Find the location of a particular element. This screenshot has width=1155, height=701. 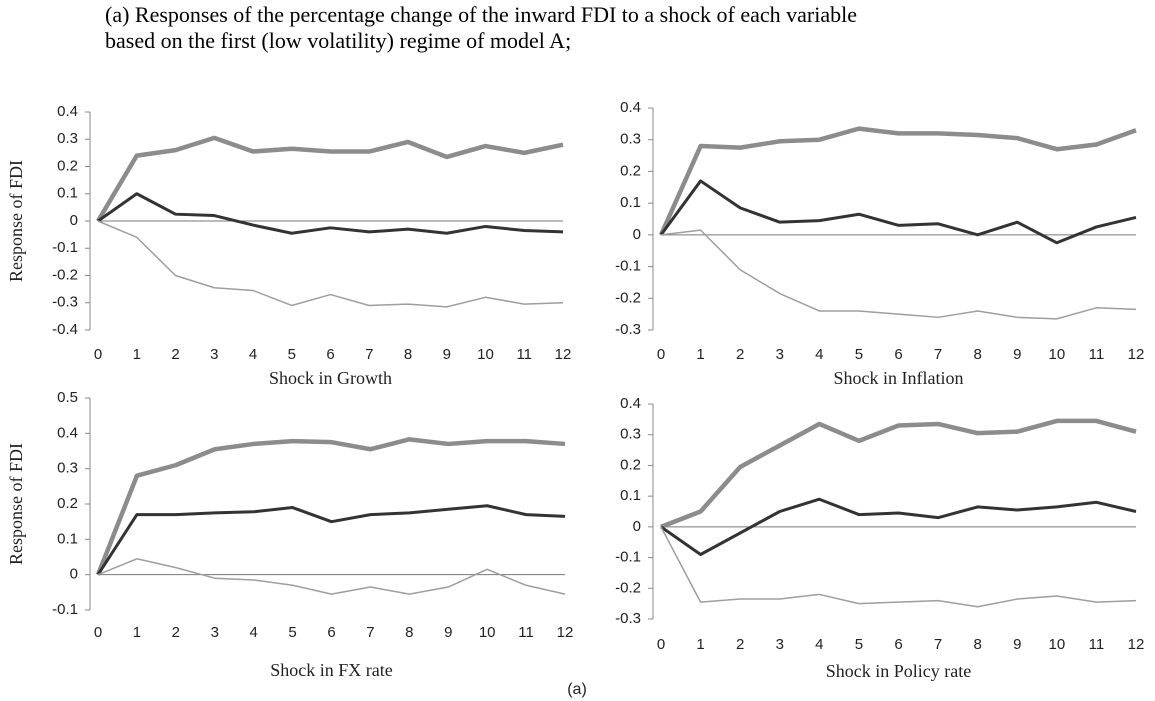

y-tick-label: 0.5 is located at coordinates (67, 397).